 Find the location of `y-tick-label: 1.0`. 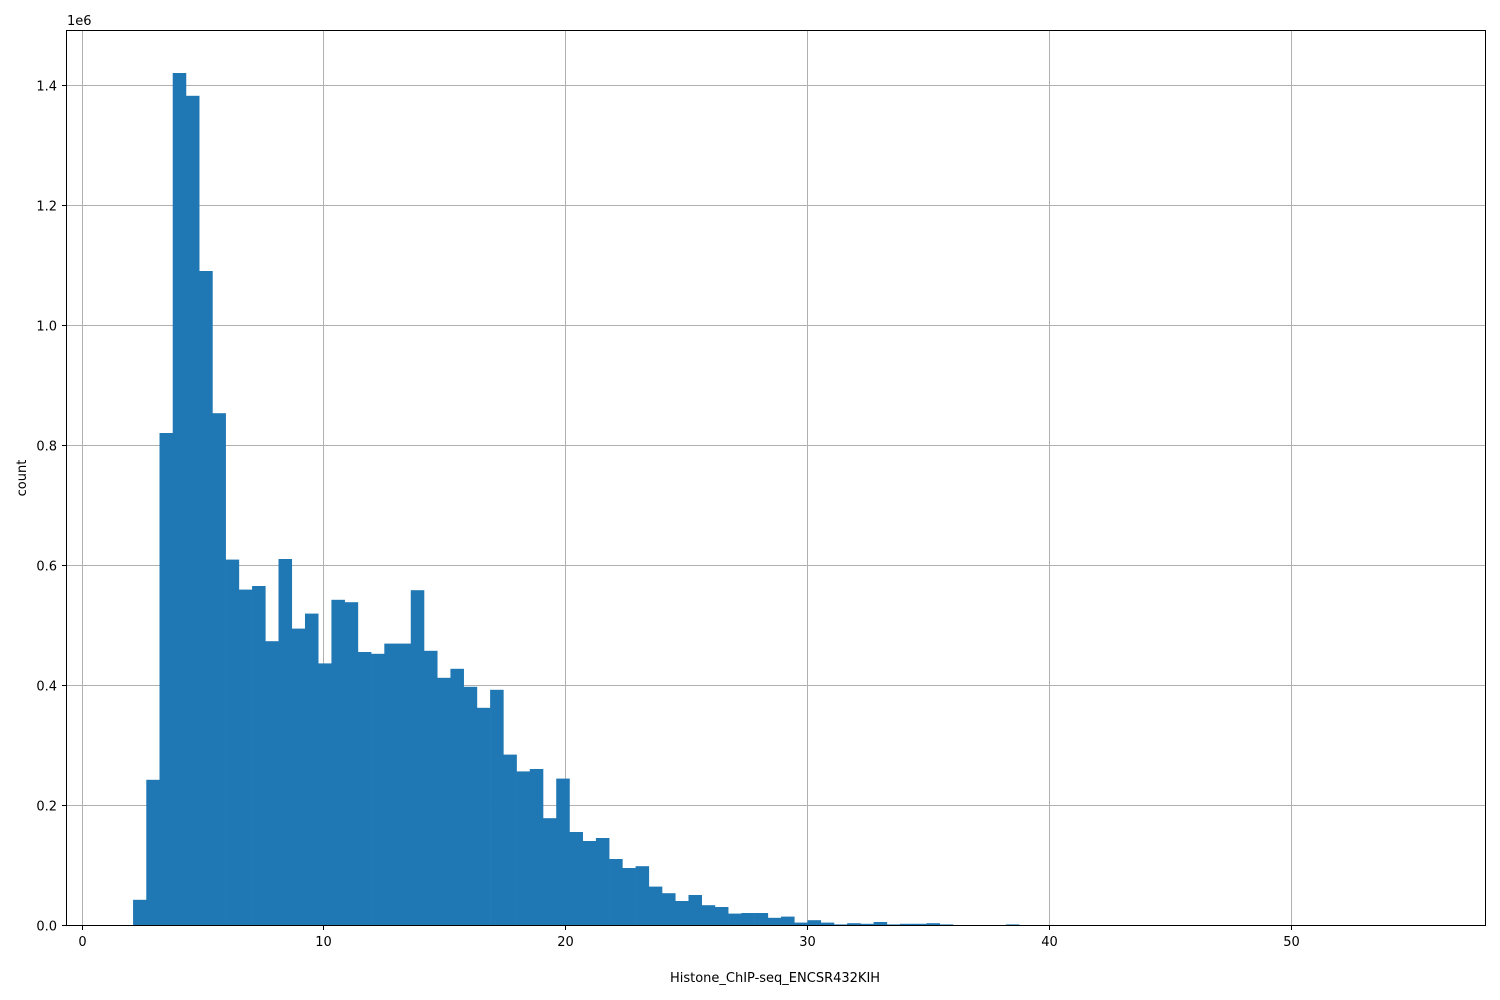

y-tick-label: 1.0 is located at coordinates (46, 327).